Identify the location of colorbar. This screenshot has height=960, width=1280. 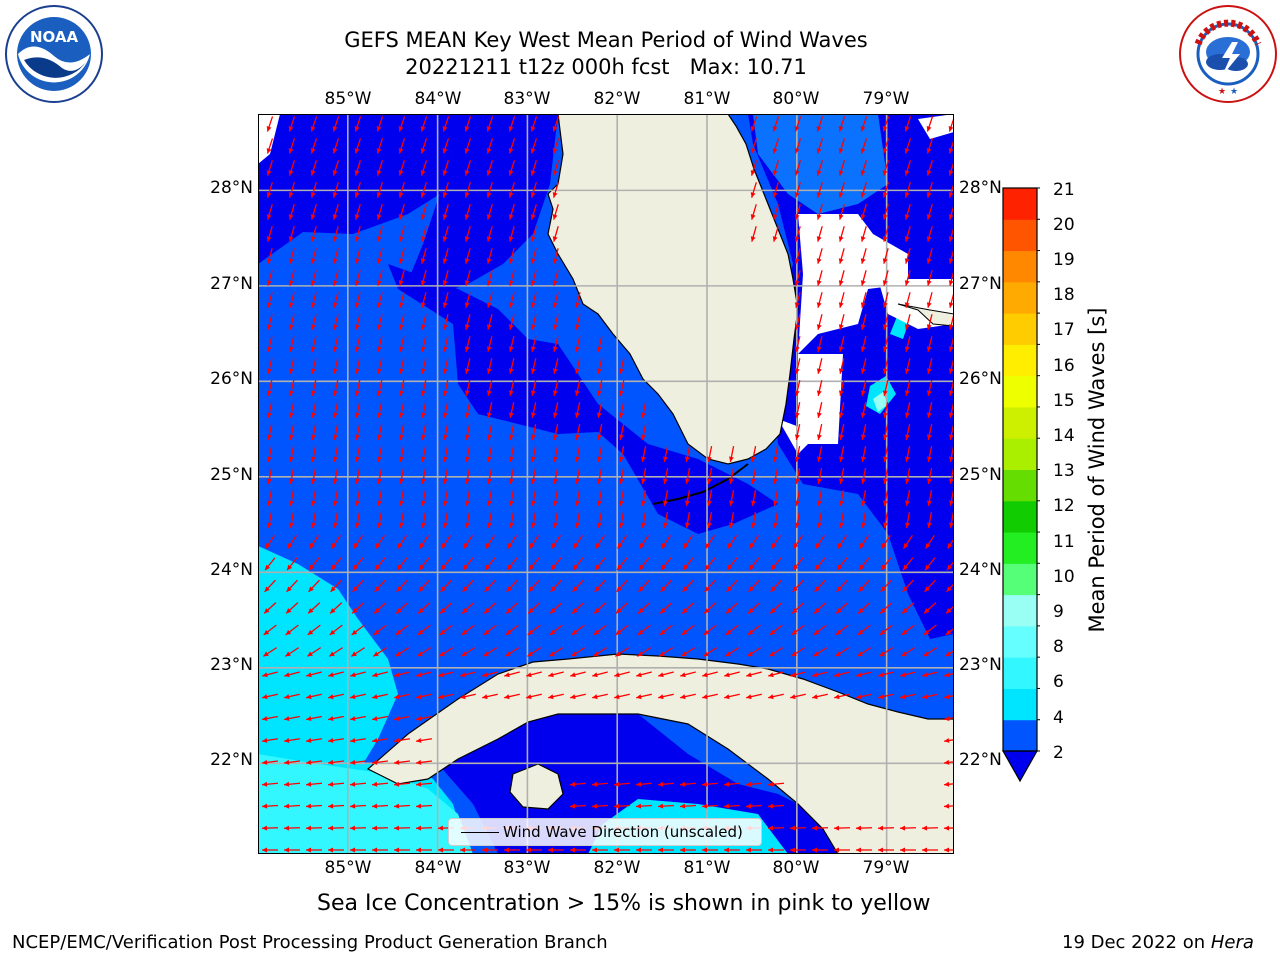
(1020, 486).